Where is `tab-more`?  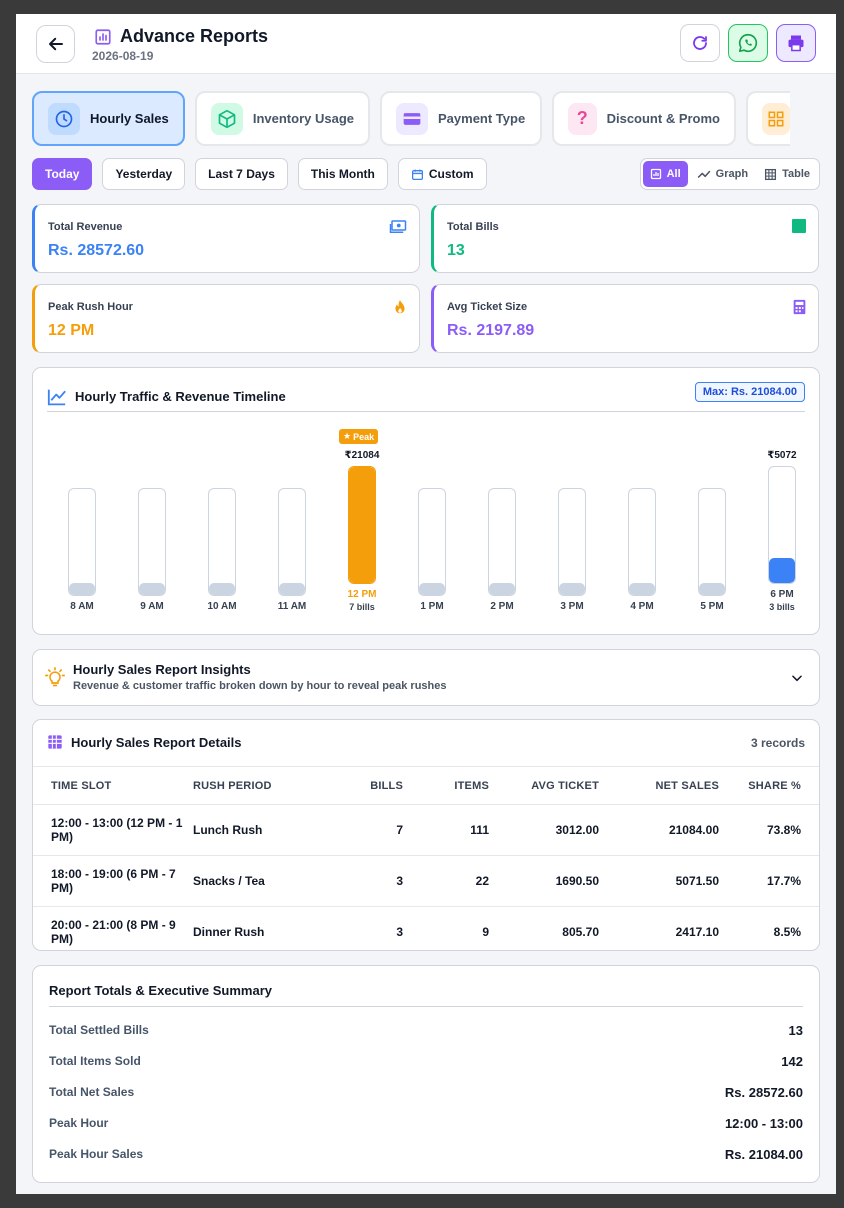 tab-more is located at coordinates (768, 118).